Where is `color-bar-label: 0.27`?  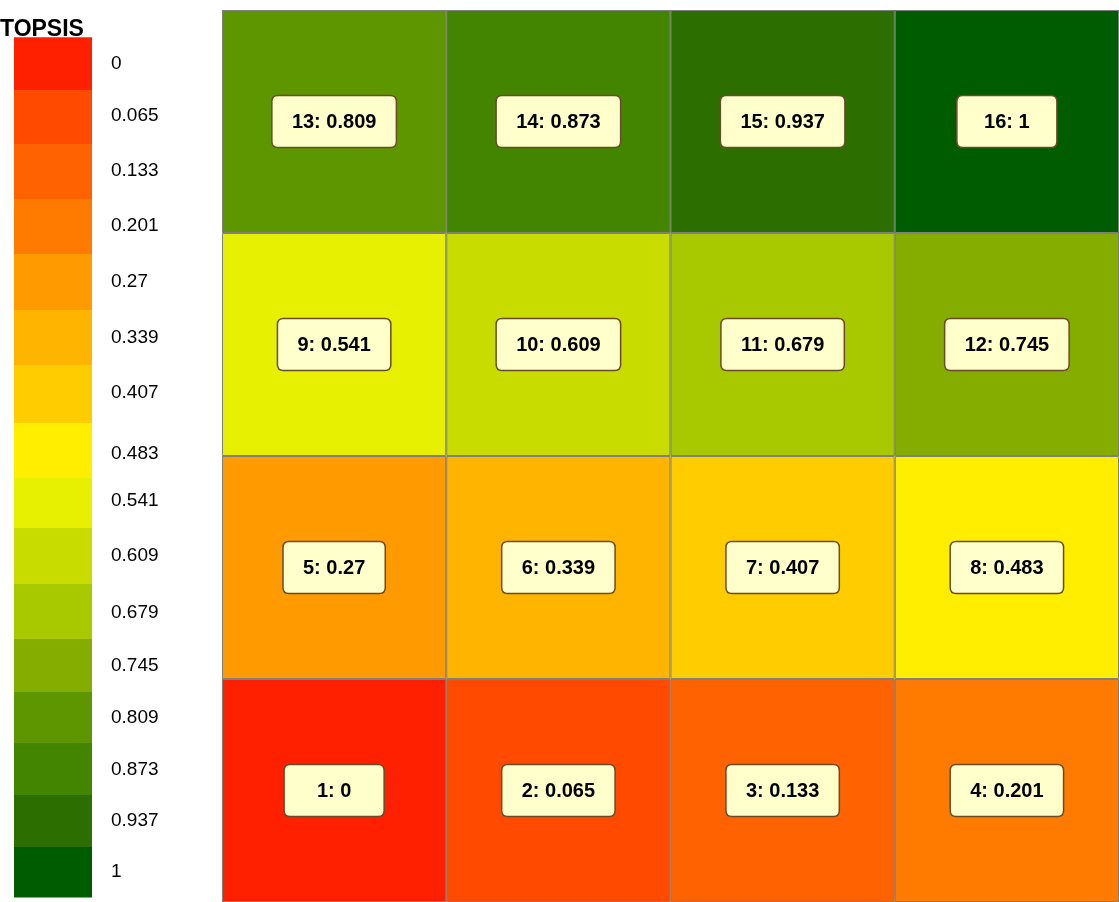 color-bar-label: 0.27 is located at coordinates (129, 281).